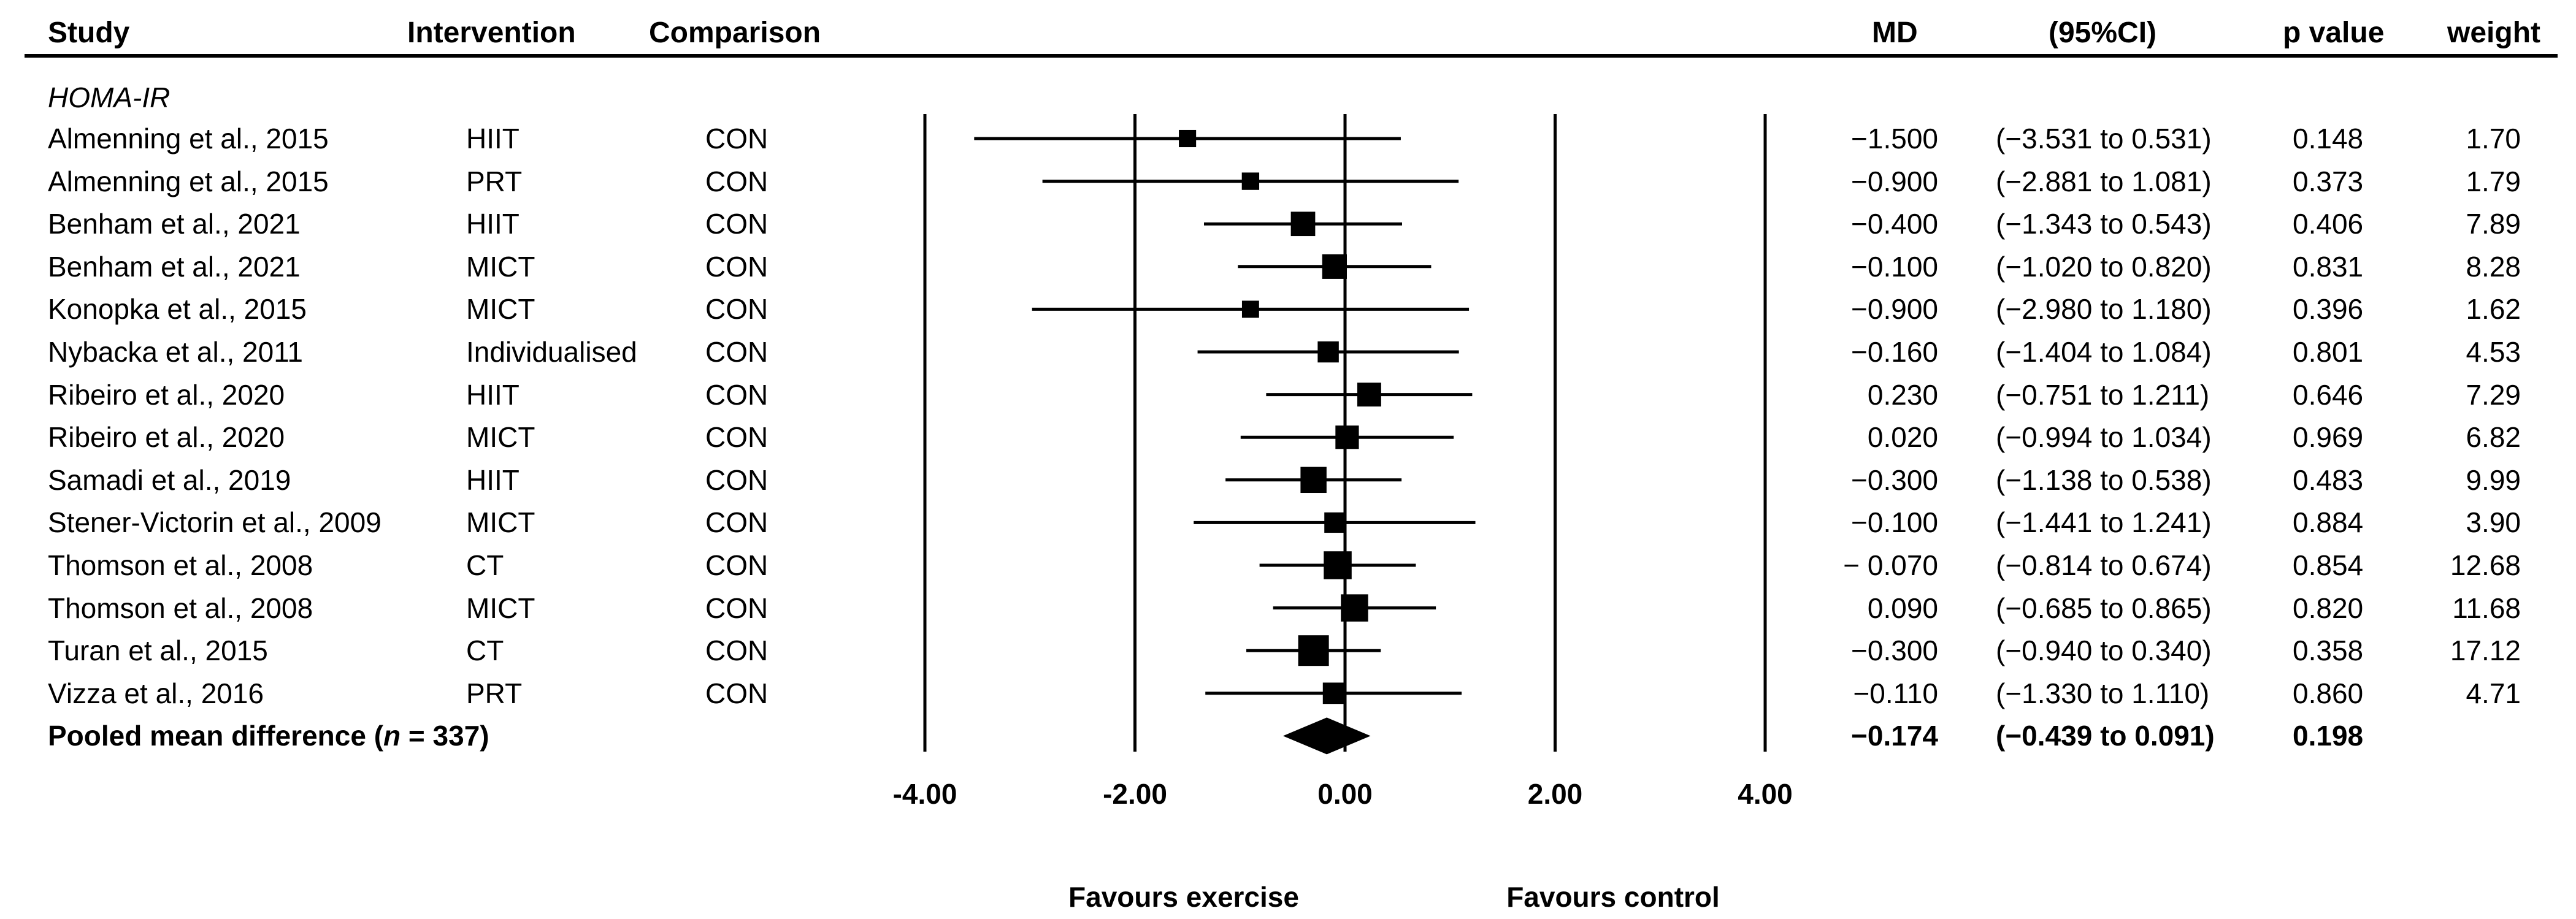 This screenshot has width=2576, height=919. I want to click on row-ci: (−3.531 to 0.531), so click(2104, 138).